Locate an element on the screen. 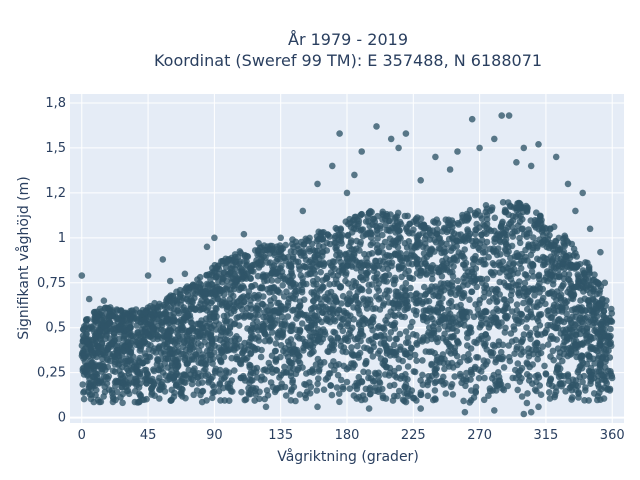 Image resolution: width=640 pixels, height=480 pixels. y-axis-title: Signifikant våghöjd (m) is located at coordinates (23, 257).